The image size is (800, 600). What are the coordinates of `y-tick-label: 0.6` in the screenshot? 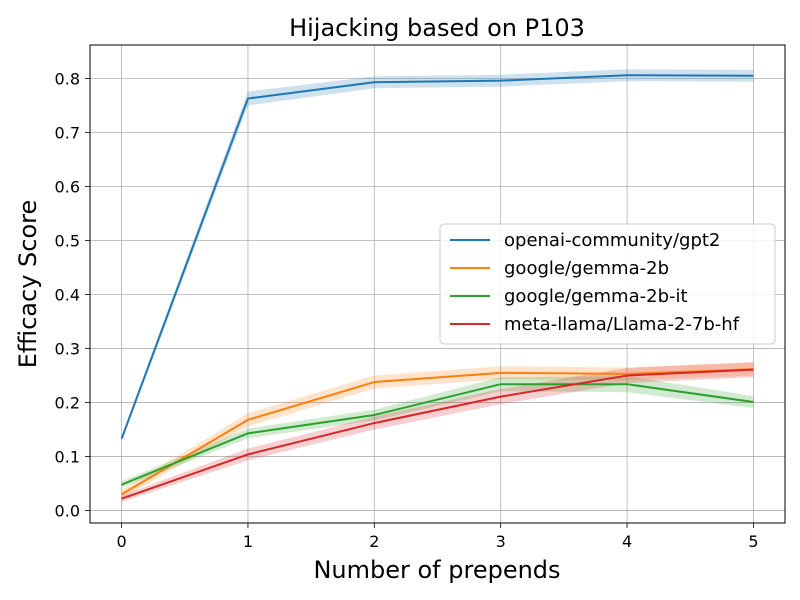 It's located at (67, 187).